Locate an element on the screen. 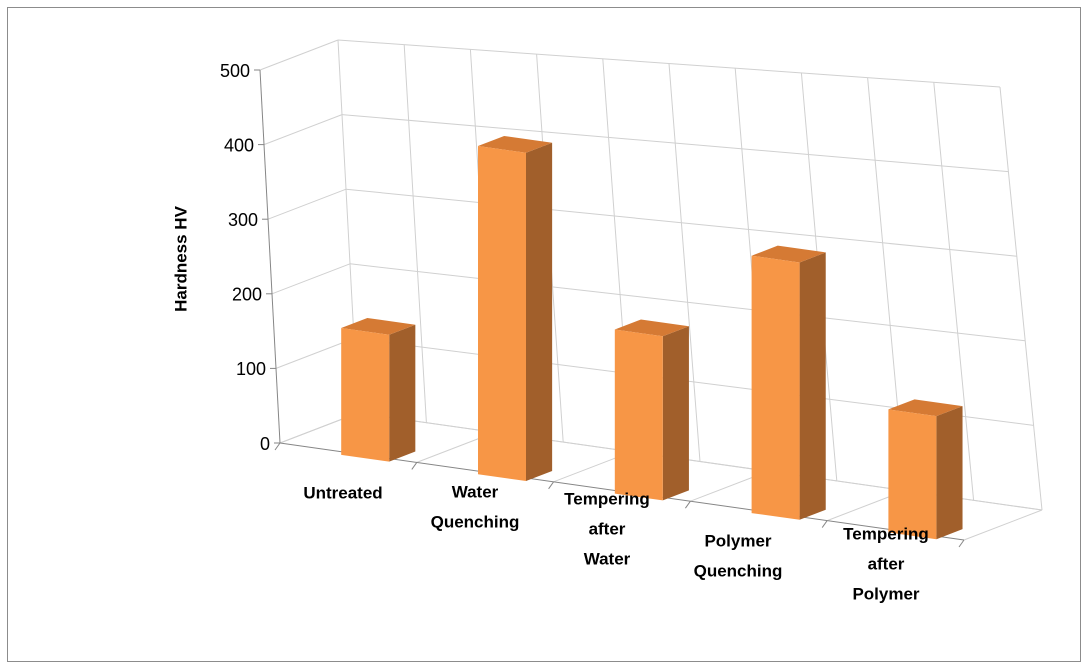  y-axis-title: Hardness HV is located at coordinates (180, 258).